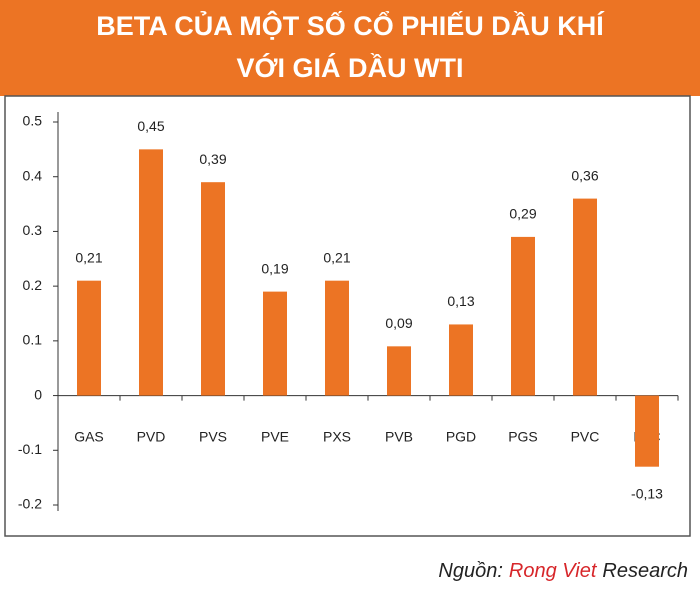  Describe the element at coordinates (461, 436) in the screenshot. I see `x-tick-label: PGD` at that location.